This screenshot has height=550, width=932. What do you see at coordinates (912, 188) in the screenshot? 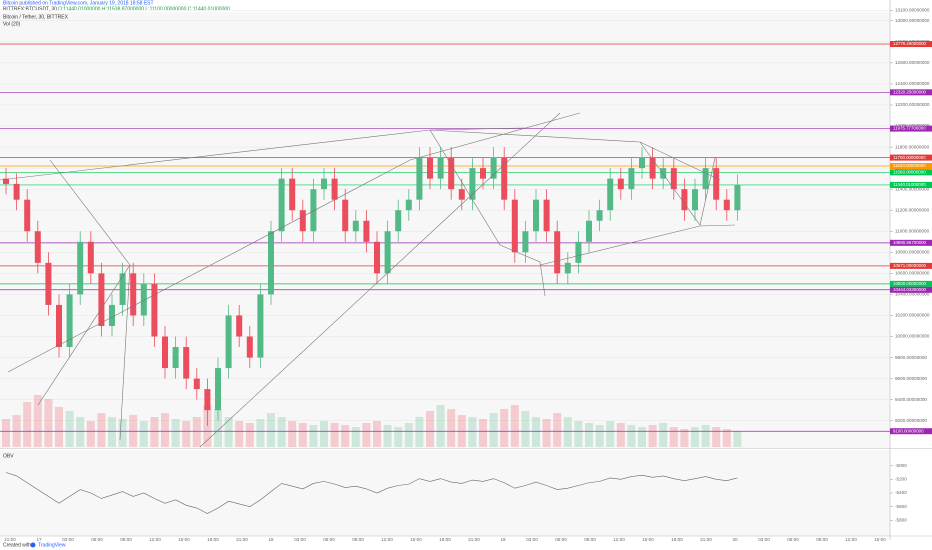
I see `y-tick-label: 11400.00000000` at bounding box center [912, 188].